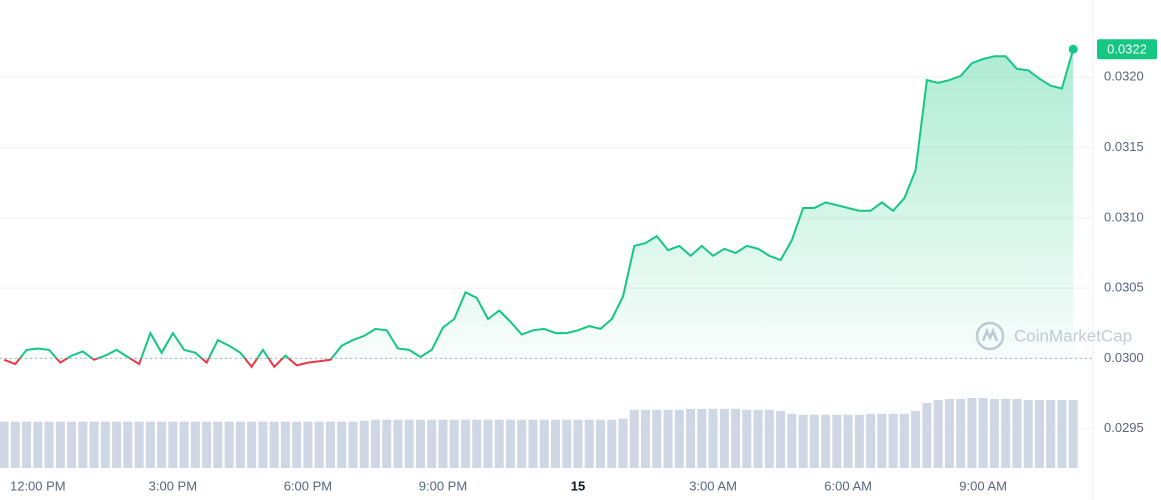  Describe the element at coordinates (443, 485) in the screenshot. I see `x-tick-label: 9:00 PM` at that location.